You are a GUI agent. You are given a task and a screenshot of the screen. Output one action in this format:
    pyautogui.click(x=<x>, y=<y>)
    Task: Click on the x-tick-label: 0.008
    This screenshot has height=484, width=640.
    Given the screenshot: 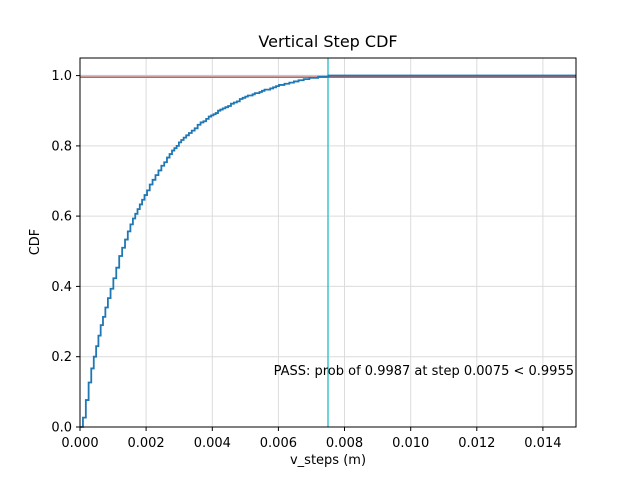 What is the action you would take?
    pyautogui.click(x=344, y=443)
    